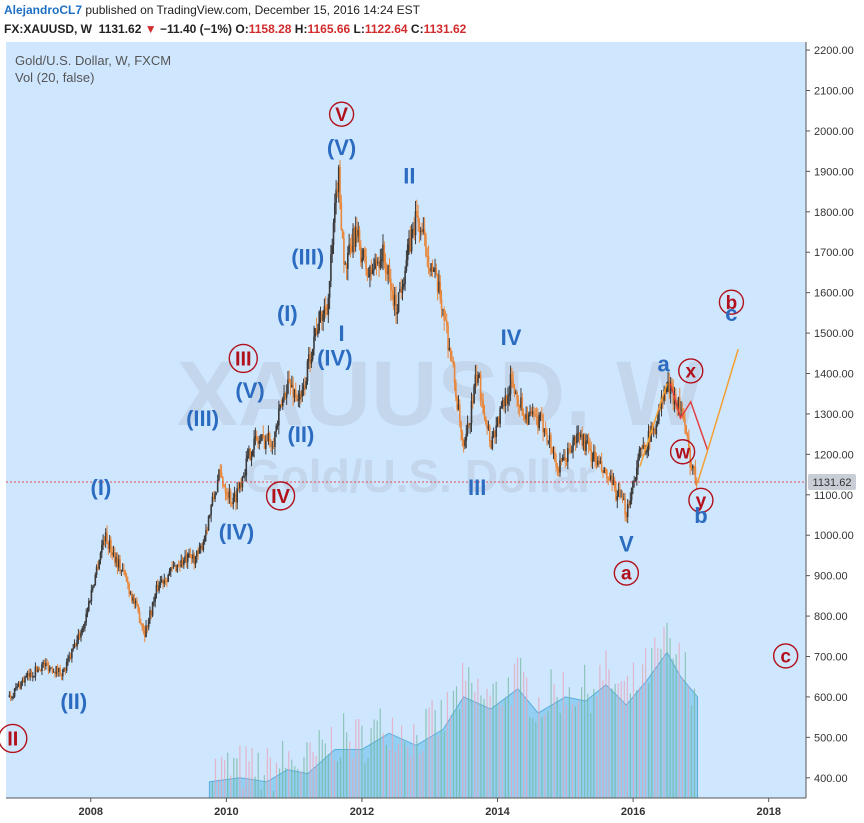  What do you see at coordinates (242, 29) in the screenshot?
I see `open-label: O:` at bounding box center [242, 29].